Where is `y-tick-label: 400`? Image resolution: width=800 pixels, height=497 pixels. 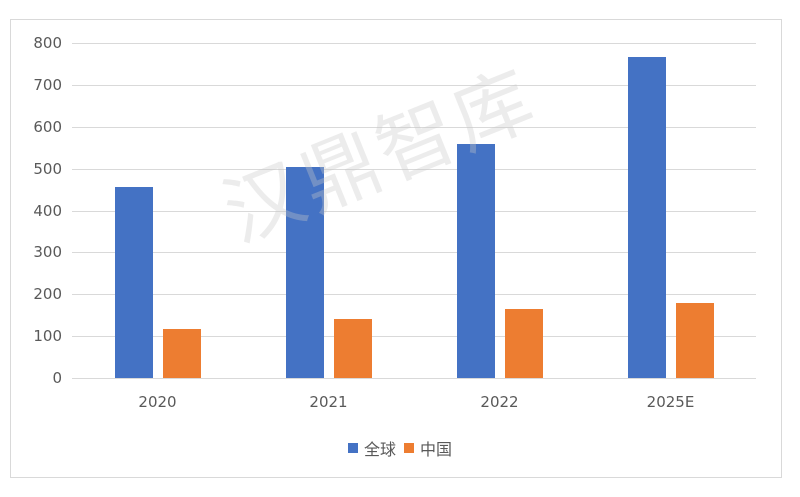
y-tick-label: 400 is located at coordinates (47, 210).